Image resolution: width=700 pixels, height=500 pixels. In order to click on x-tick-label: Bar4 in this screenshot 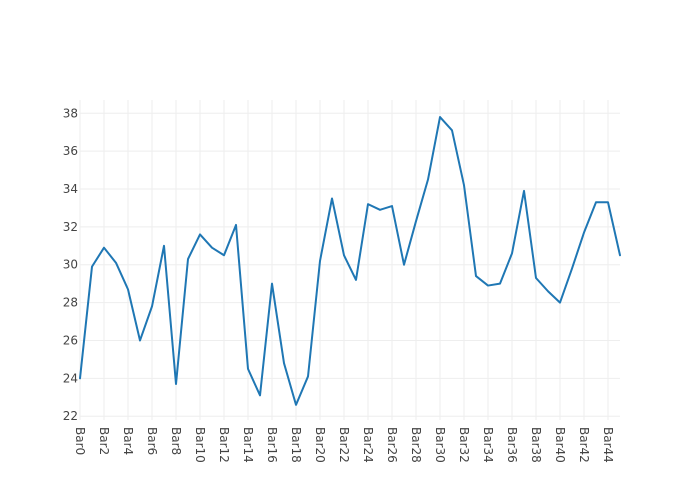, I will do `click(128, 441)`.